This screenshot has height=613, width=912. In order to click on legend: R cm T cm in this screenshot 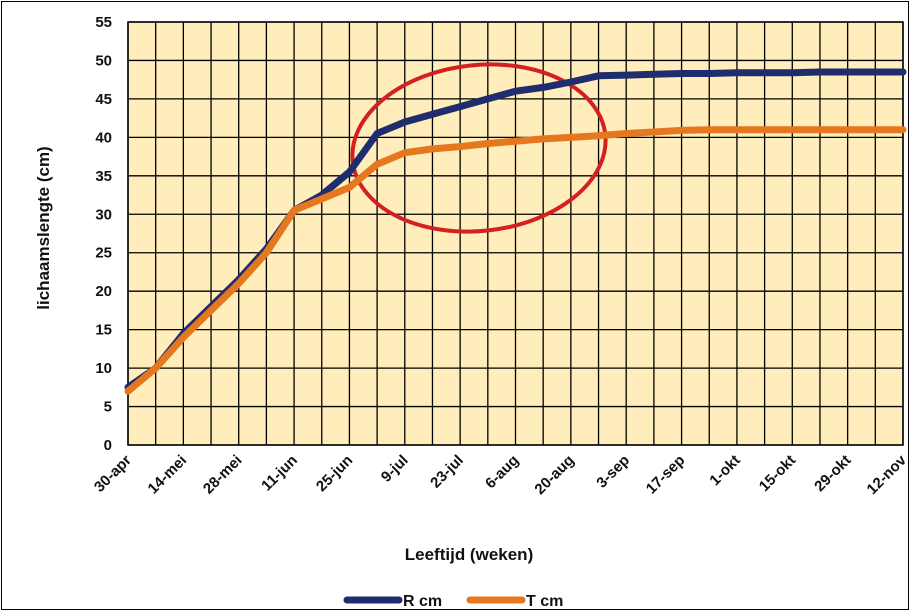, I will do `click(453, 601)`.